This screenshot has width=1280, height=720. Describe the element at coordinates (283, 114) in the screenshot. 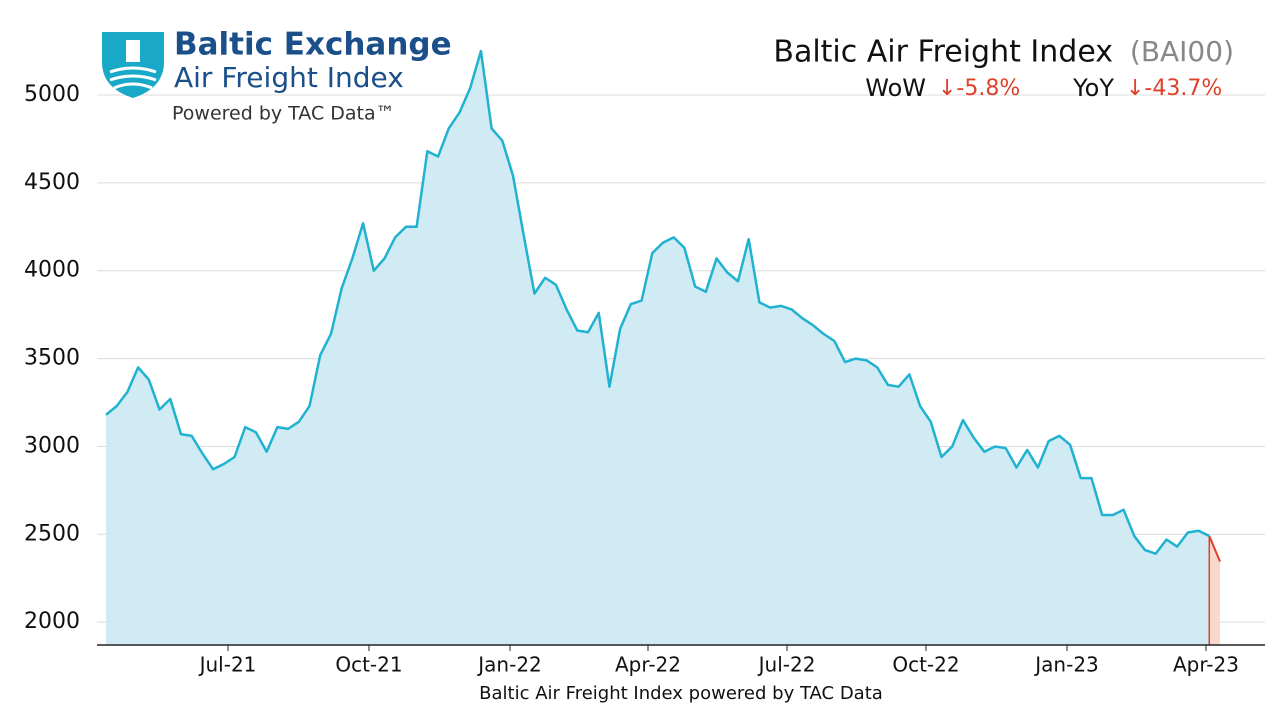

I see `logo-powered: Powered by TAC Data™` at that location.